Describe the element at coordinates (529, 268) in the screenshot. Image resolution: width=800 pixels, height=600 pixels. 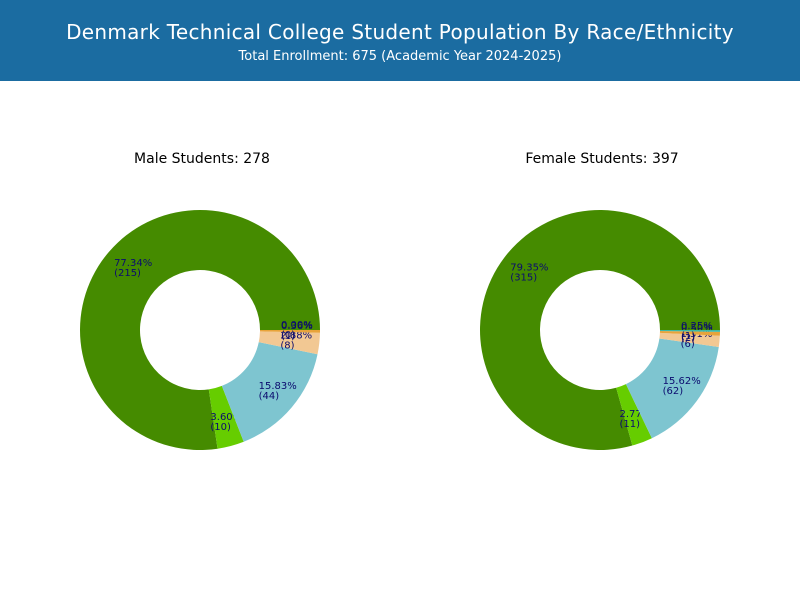
I see `slice-percent-label: 79.35%` at that location.